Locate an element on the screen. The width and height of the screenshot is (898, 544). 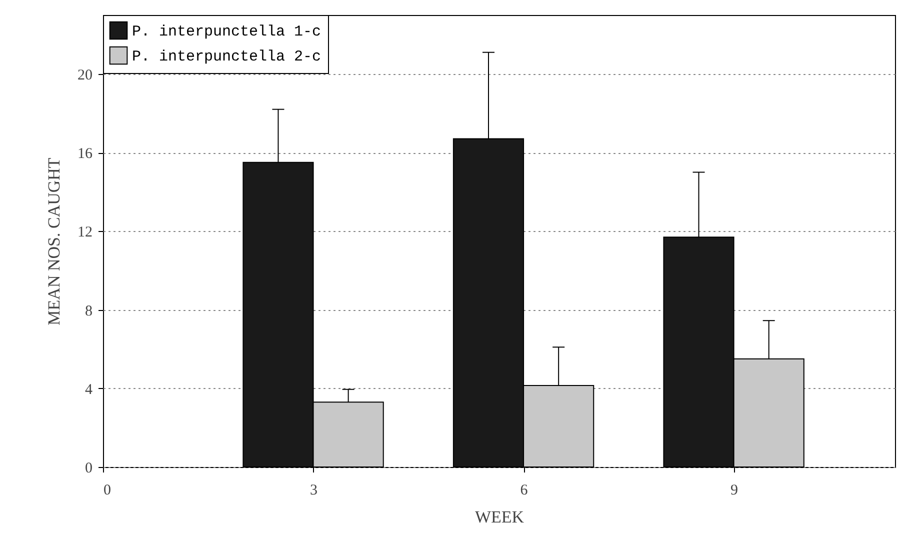
y-tick-label: 20 is located at coordinates (85, 75).